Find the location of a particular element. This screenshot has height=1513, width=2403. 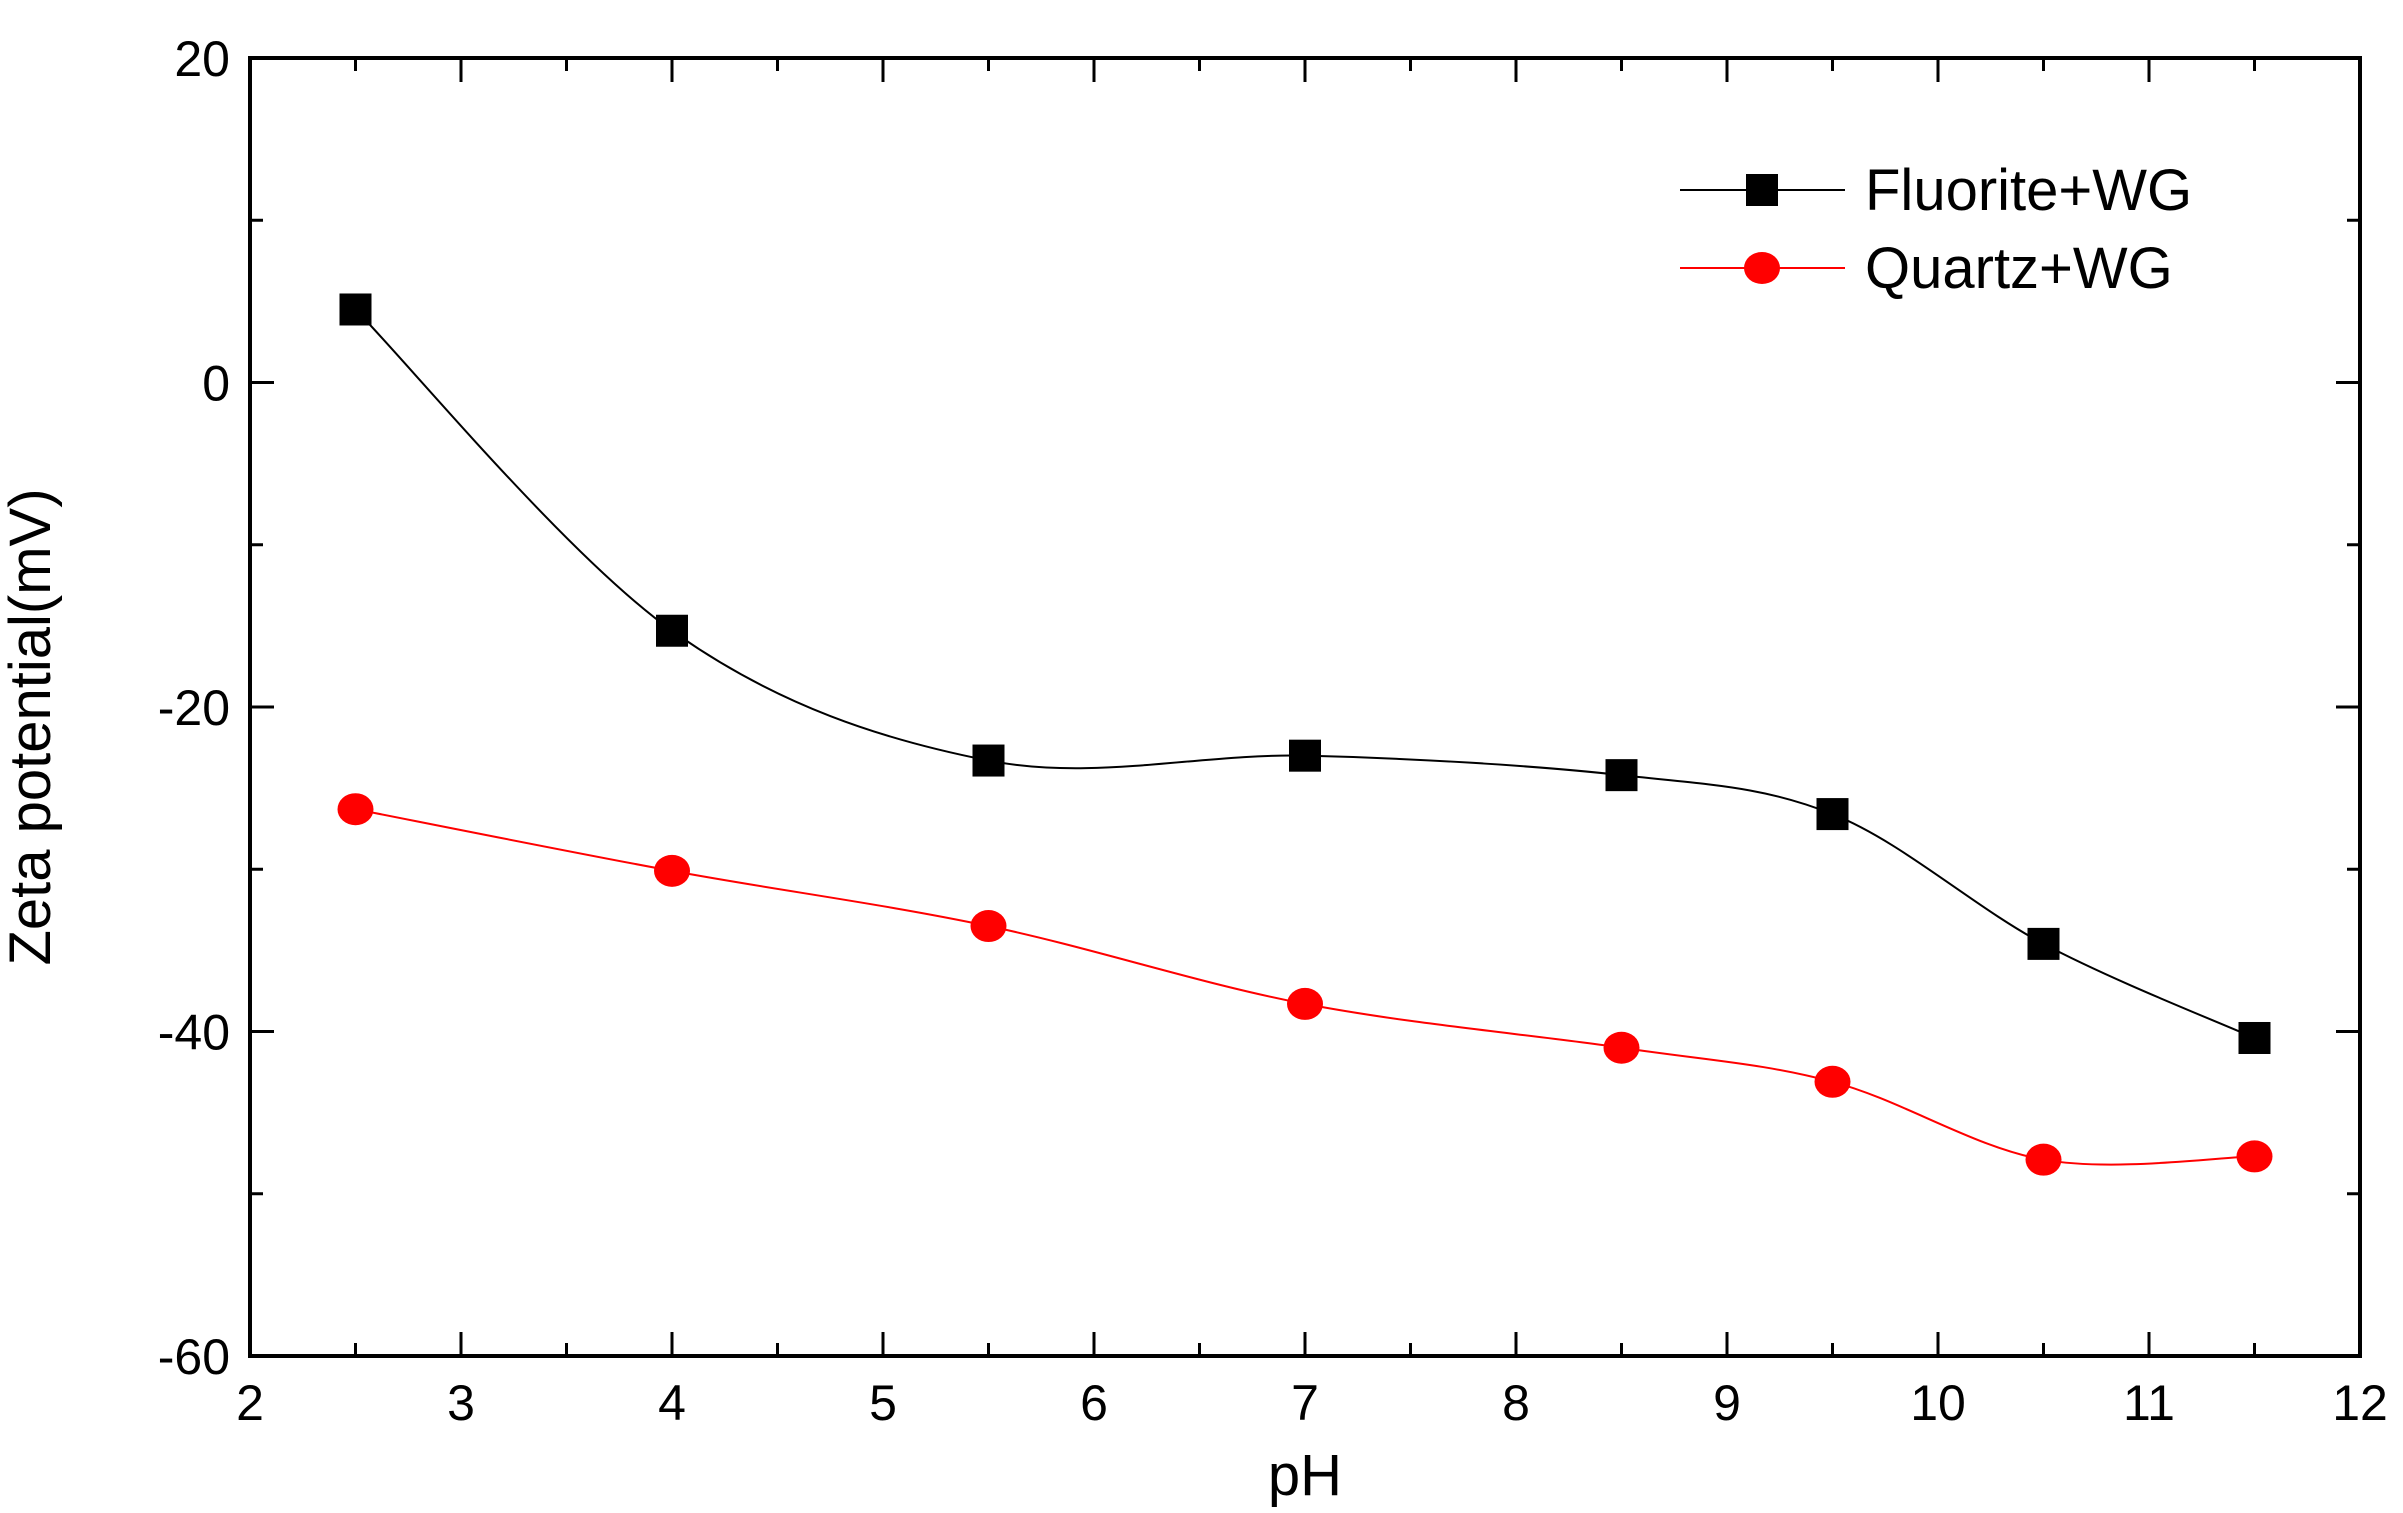

legend: Fluorite+WG Quartz+WG is located at coordinates (1936, 229).